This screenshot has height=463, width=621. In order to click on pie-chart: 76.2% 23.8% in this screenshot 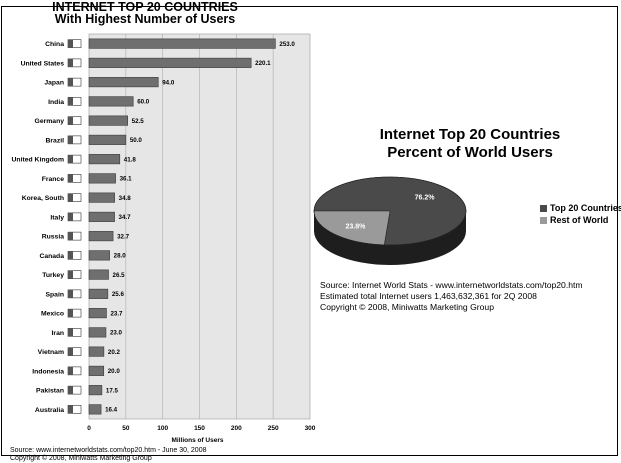, I will do `click(390, 220)`.